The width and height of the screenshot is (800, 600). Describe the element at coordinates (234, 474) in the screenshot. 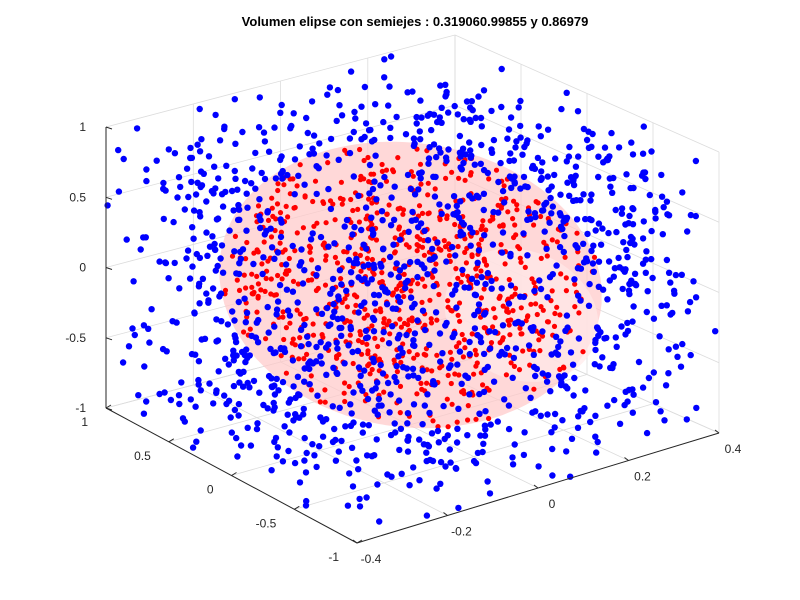

I see `y-tick-mark` at that location.